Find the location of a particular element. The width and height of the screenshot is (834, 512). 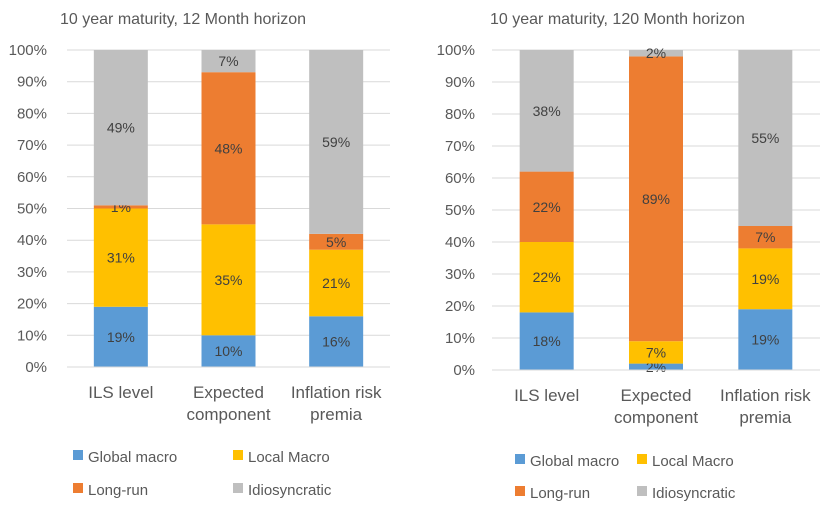

chart1-data-label: 35% is located at coordinates (228, 280).